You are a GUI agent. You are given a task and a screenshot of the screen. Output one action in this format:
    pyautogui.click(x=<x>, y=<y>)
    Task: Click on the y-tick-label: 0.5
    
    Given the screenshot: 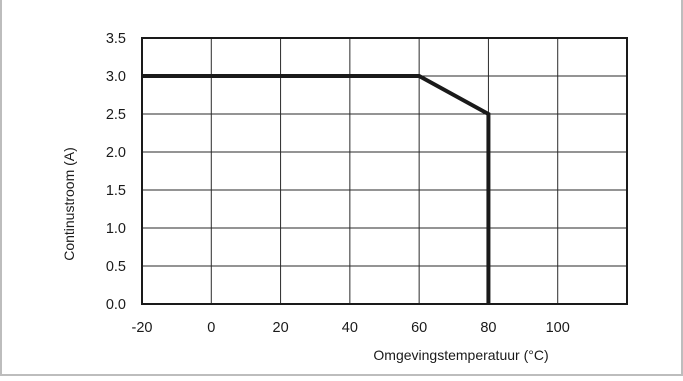 What is the action you would take?
    pyautogui.click(x=116, y=267)
    